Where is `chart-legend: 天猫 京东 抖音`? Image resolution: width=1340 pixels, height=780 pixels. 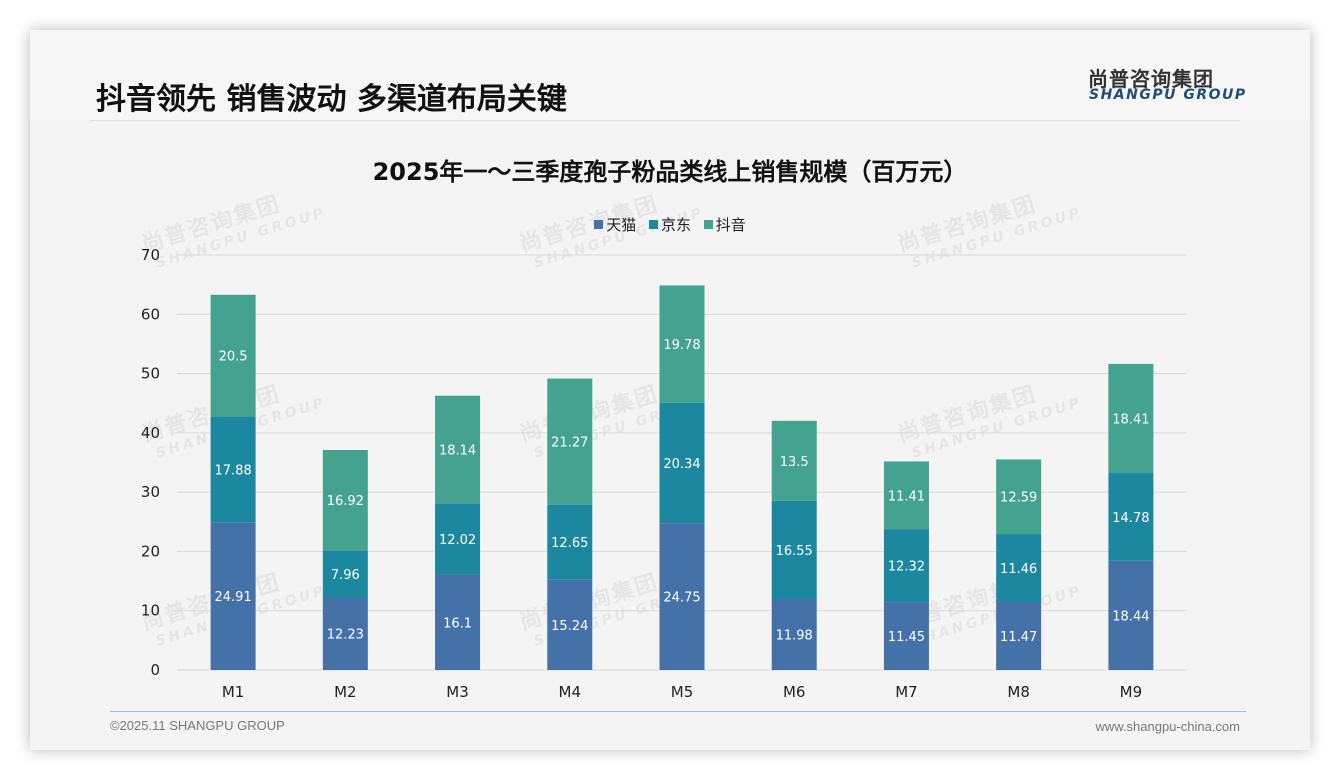
chart-legend: 天猫 京东 抖音 is located at coordinates (670, 224).